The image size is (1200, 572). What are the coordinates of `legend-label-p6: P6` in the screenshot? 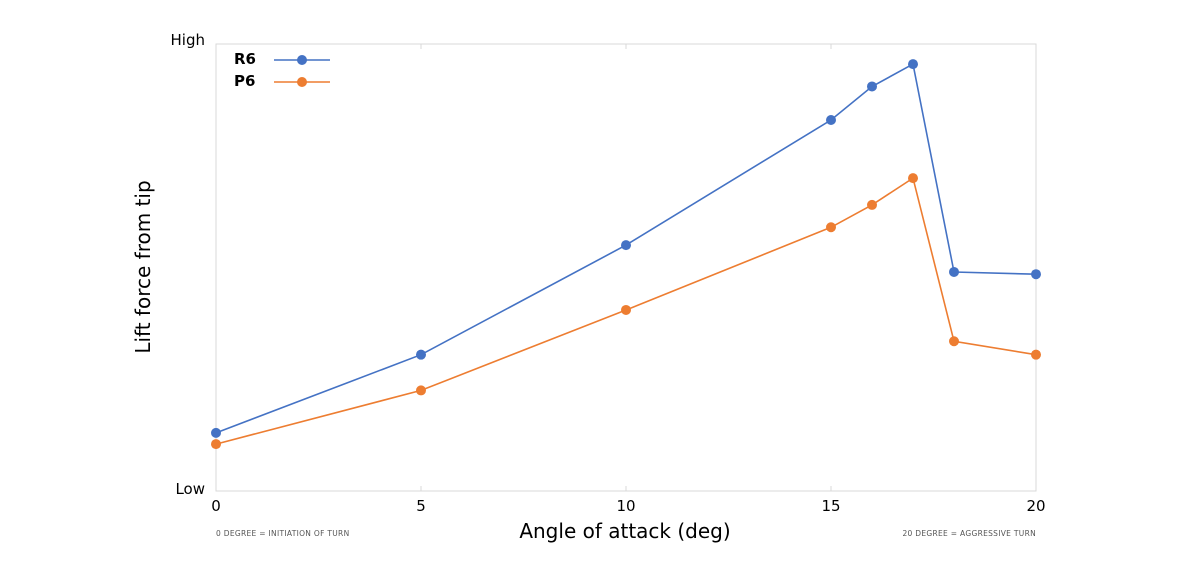 It's located at (244, 81).